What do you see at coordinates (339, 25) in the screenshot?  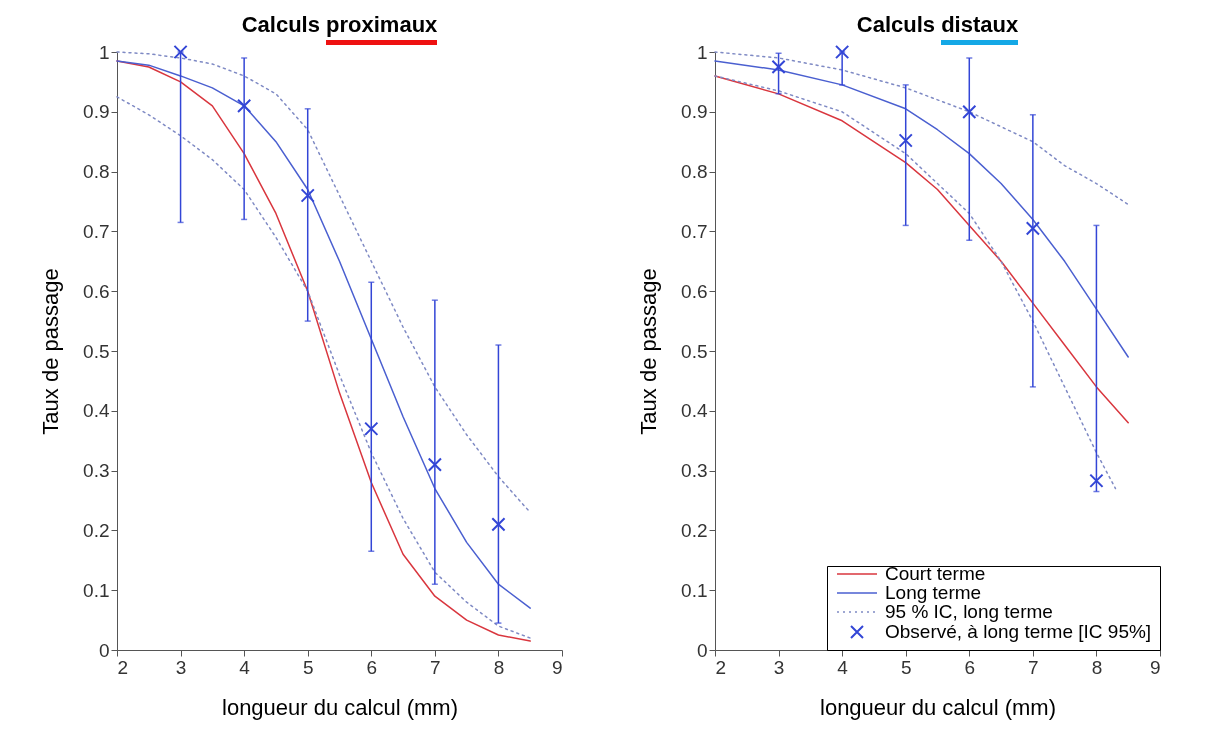 I see `chart-title: Calculs proximaux` at bounding box center [339, 25].